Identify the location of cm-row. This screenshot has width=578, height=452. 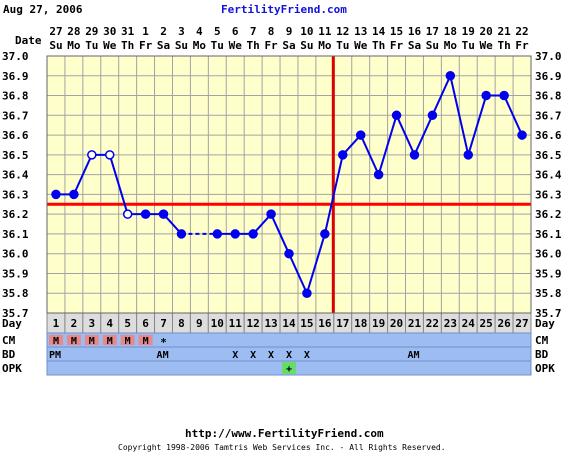
(289, 340).